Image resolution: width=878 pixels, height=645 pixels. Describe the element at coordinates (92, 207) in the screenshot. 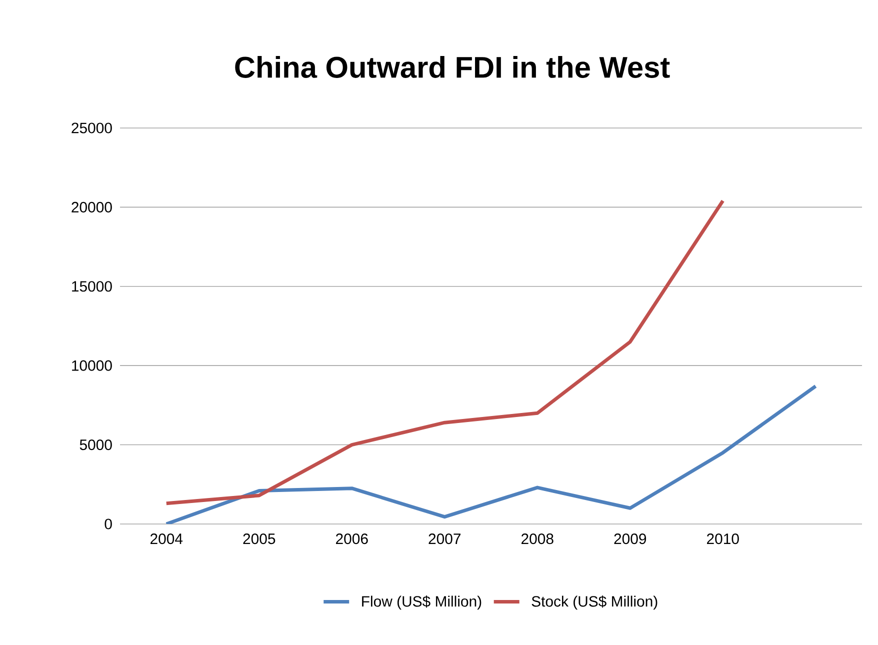

I see `y-tick-label: 20000` at that location.